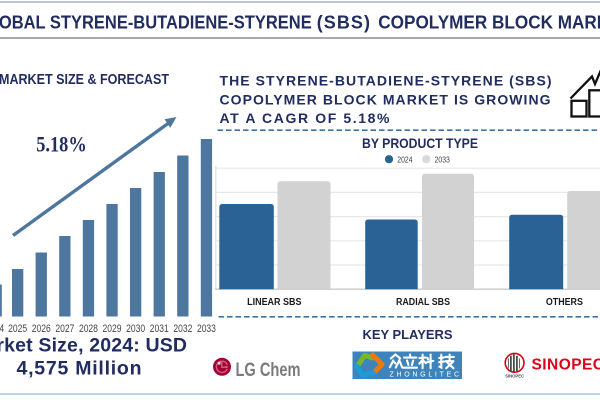 Image resolution: width=600 pixels, height=400 pixels. I want to click on svg-text: 5.18%, so click(61, 143).